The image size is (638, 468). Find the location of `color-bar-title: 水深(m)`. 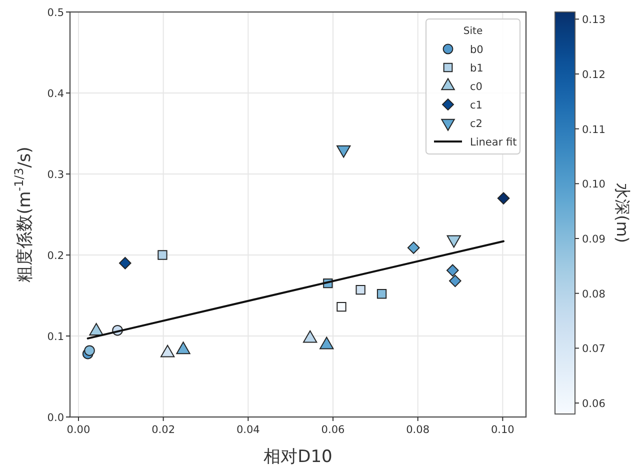

color-bar-title: 水深(m) is located at coordinates (622, 213).